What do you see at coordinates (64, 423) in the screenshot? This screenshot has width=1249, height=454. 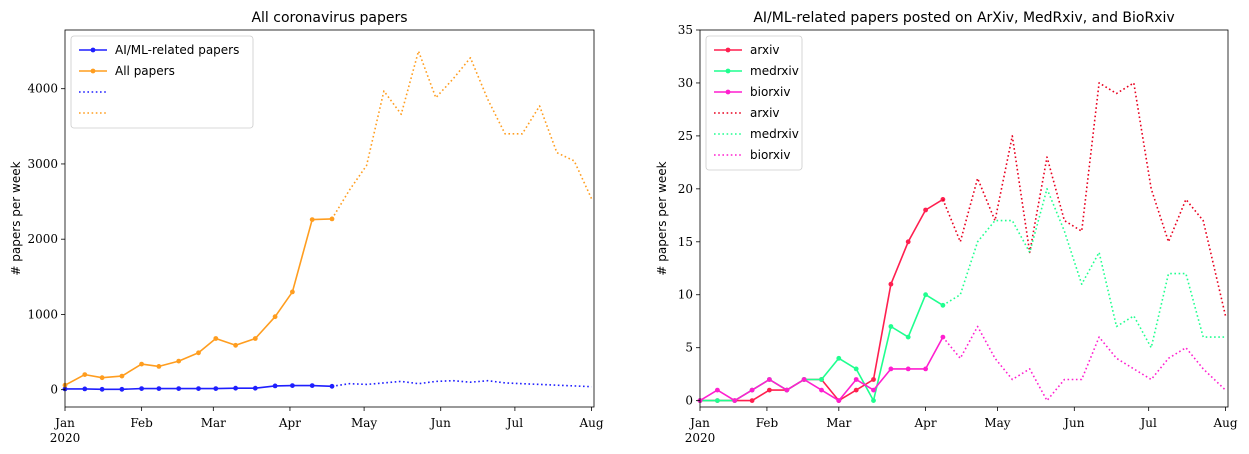 I see `x-tick-label-0: Jan` at bounding box center [64, 423].